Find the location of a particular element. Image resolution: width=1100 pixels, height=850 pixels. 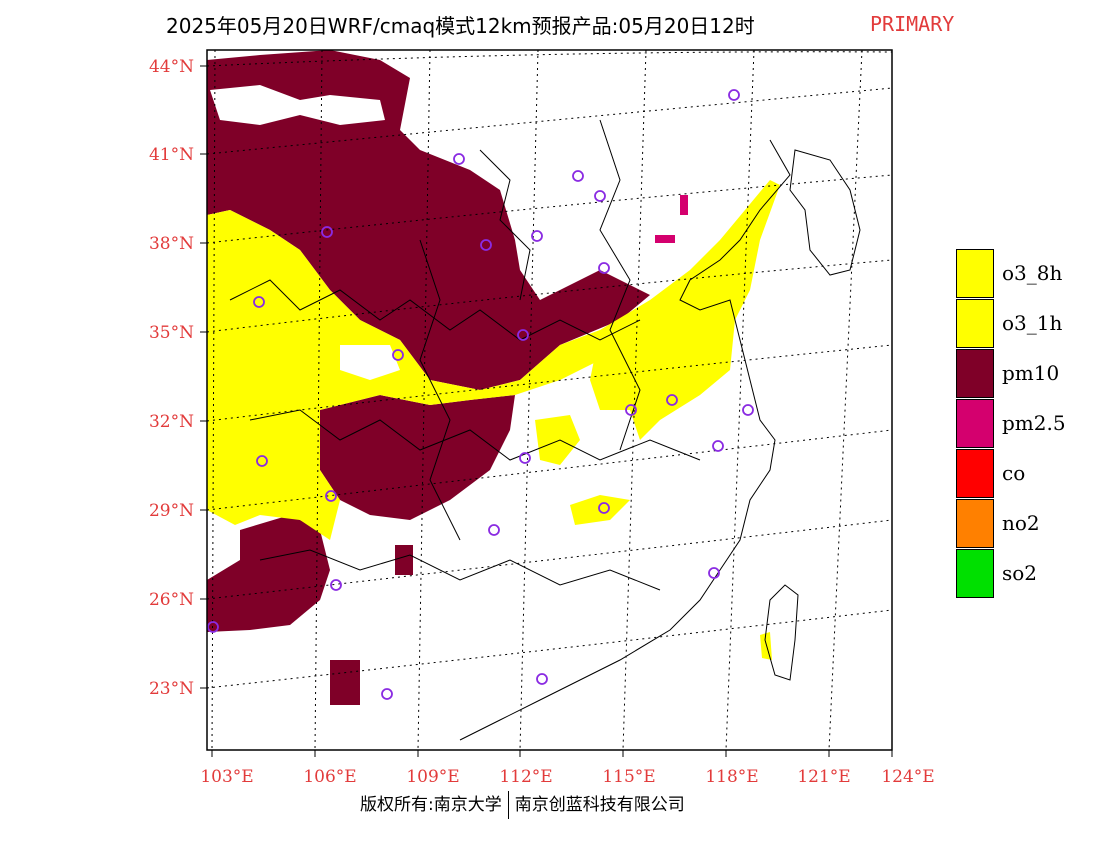

copyright-right: 南京创蓝科技有限公司 is located at coordinates (599, 805).